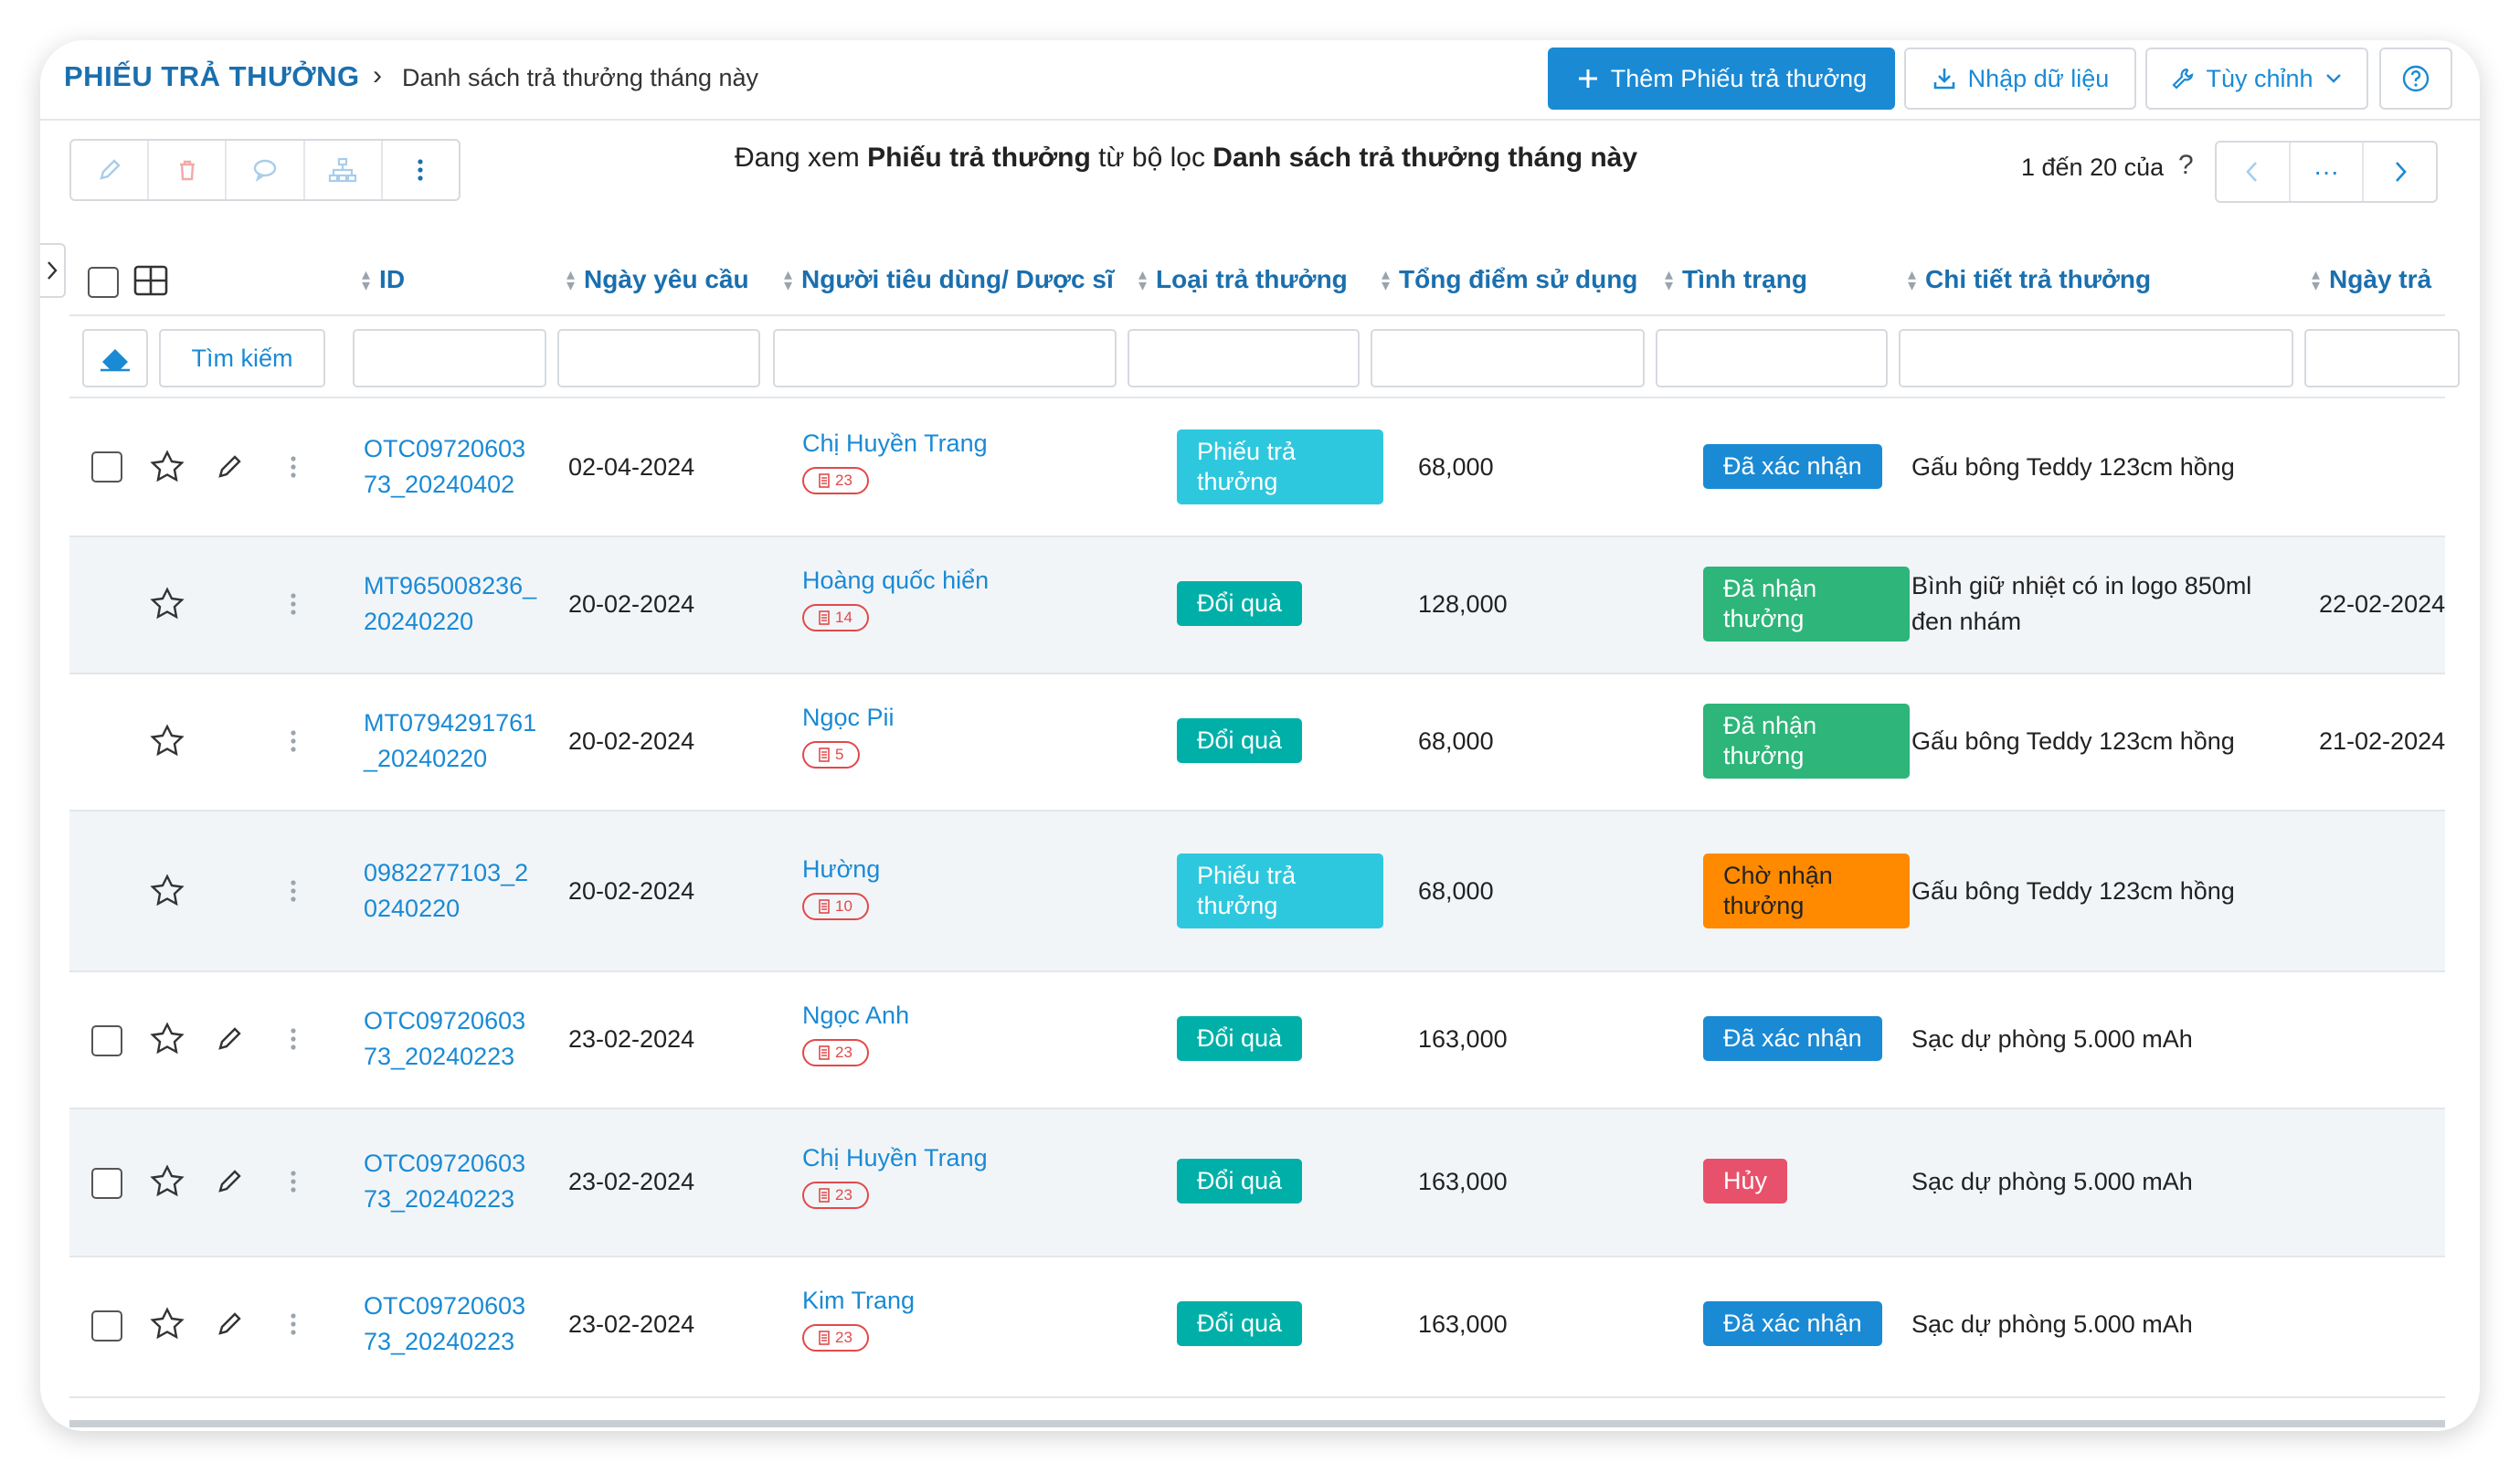 This screenshot has height=1474, width=2520. What do you see at coordinates (1244, 358) in the screenshot?
I see `filter-type-input` at bounding box center [1244, 358].